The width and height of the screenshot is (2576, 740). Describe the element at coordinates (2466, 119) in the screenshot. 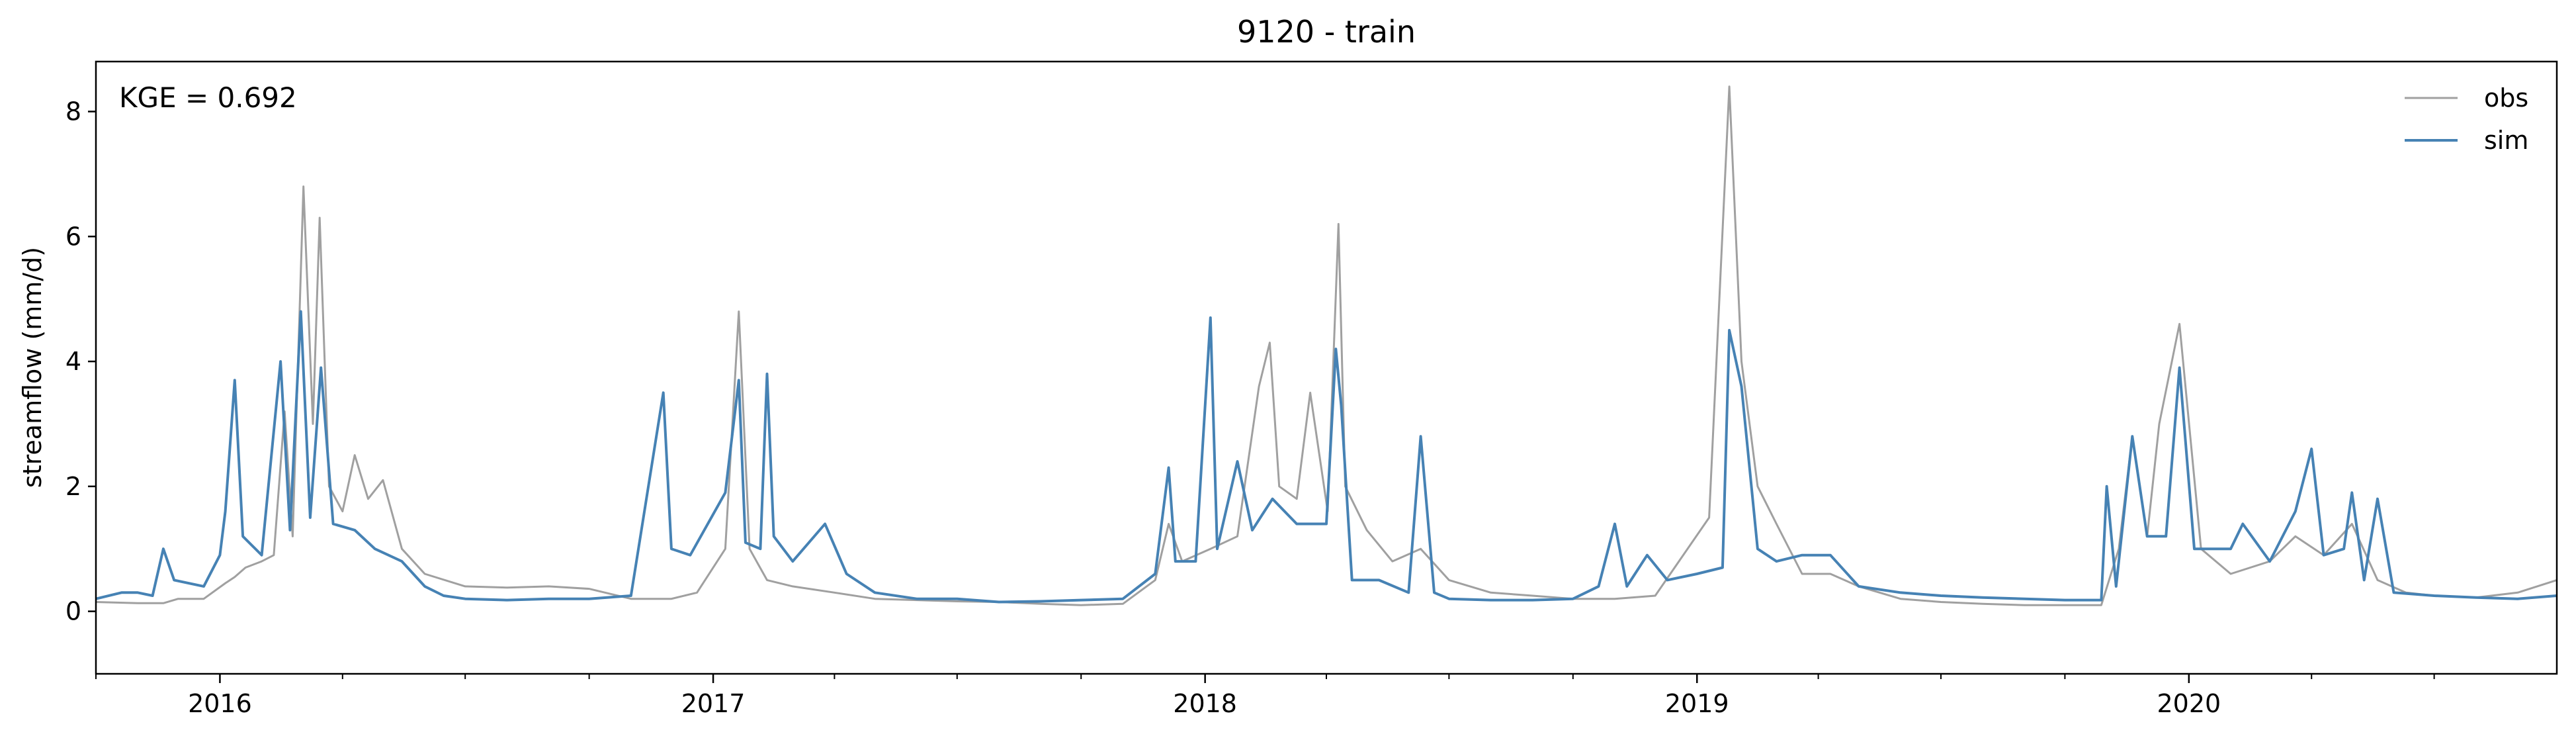

I see `legend: obs sim` at that location.